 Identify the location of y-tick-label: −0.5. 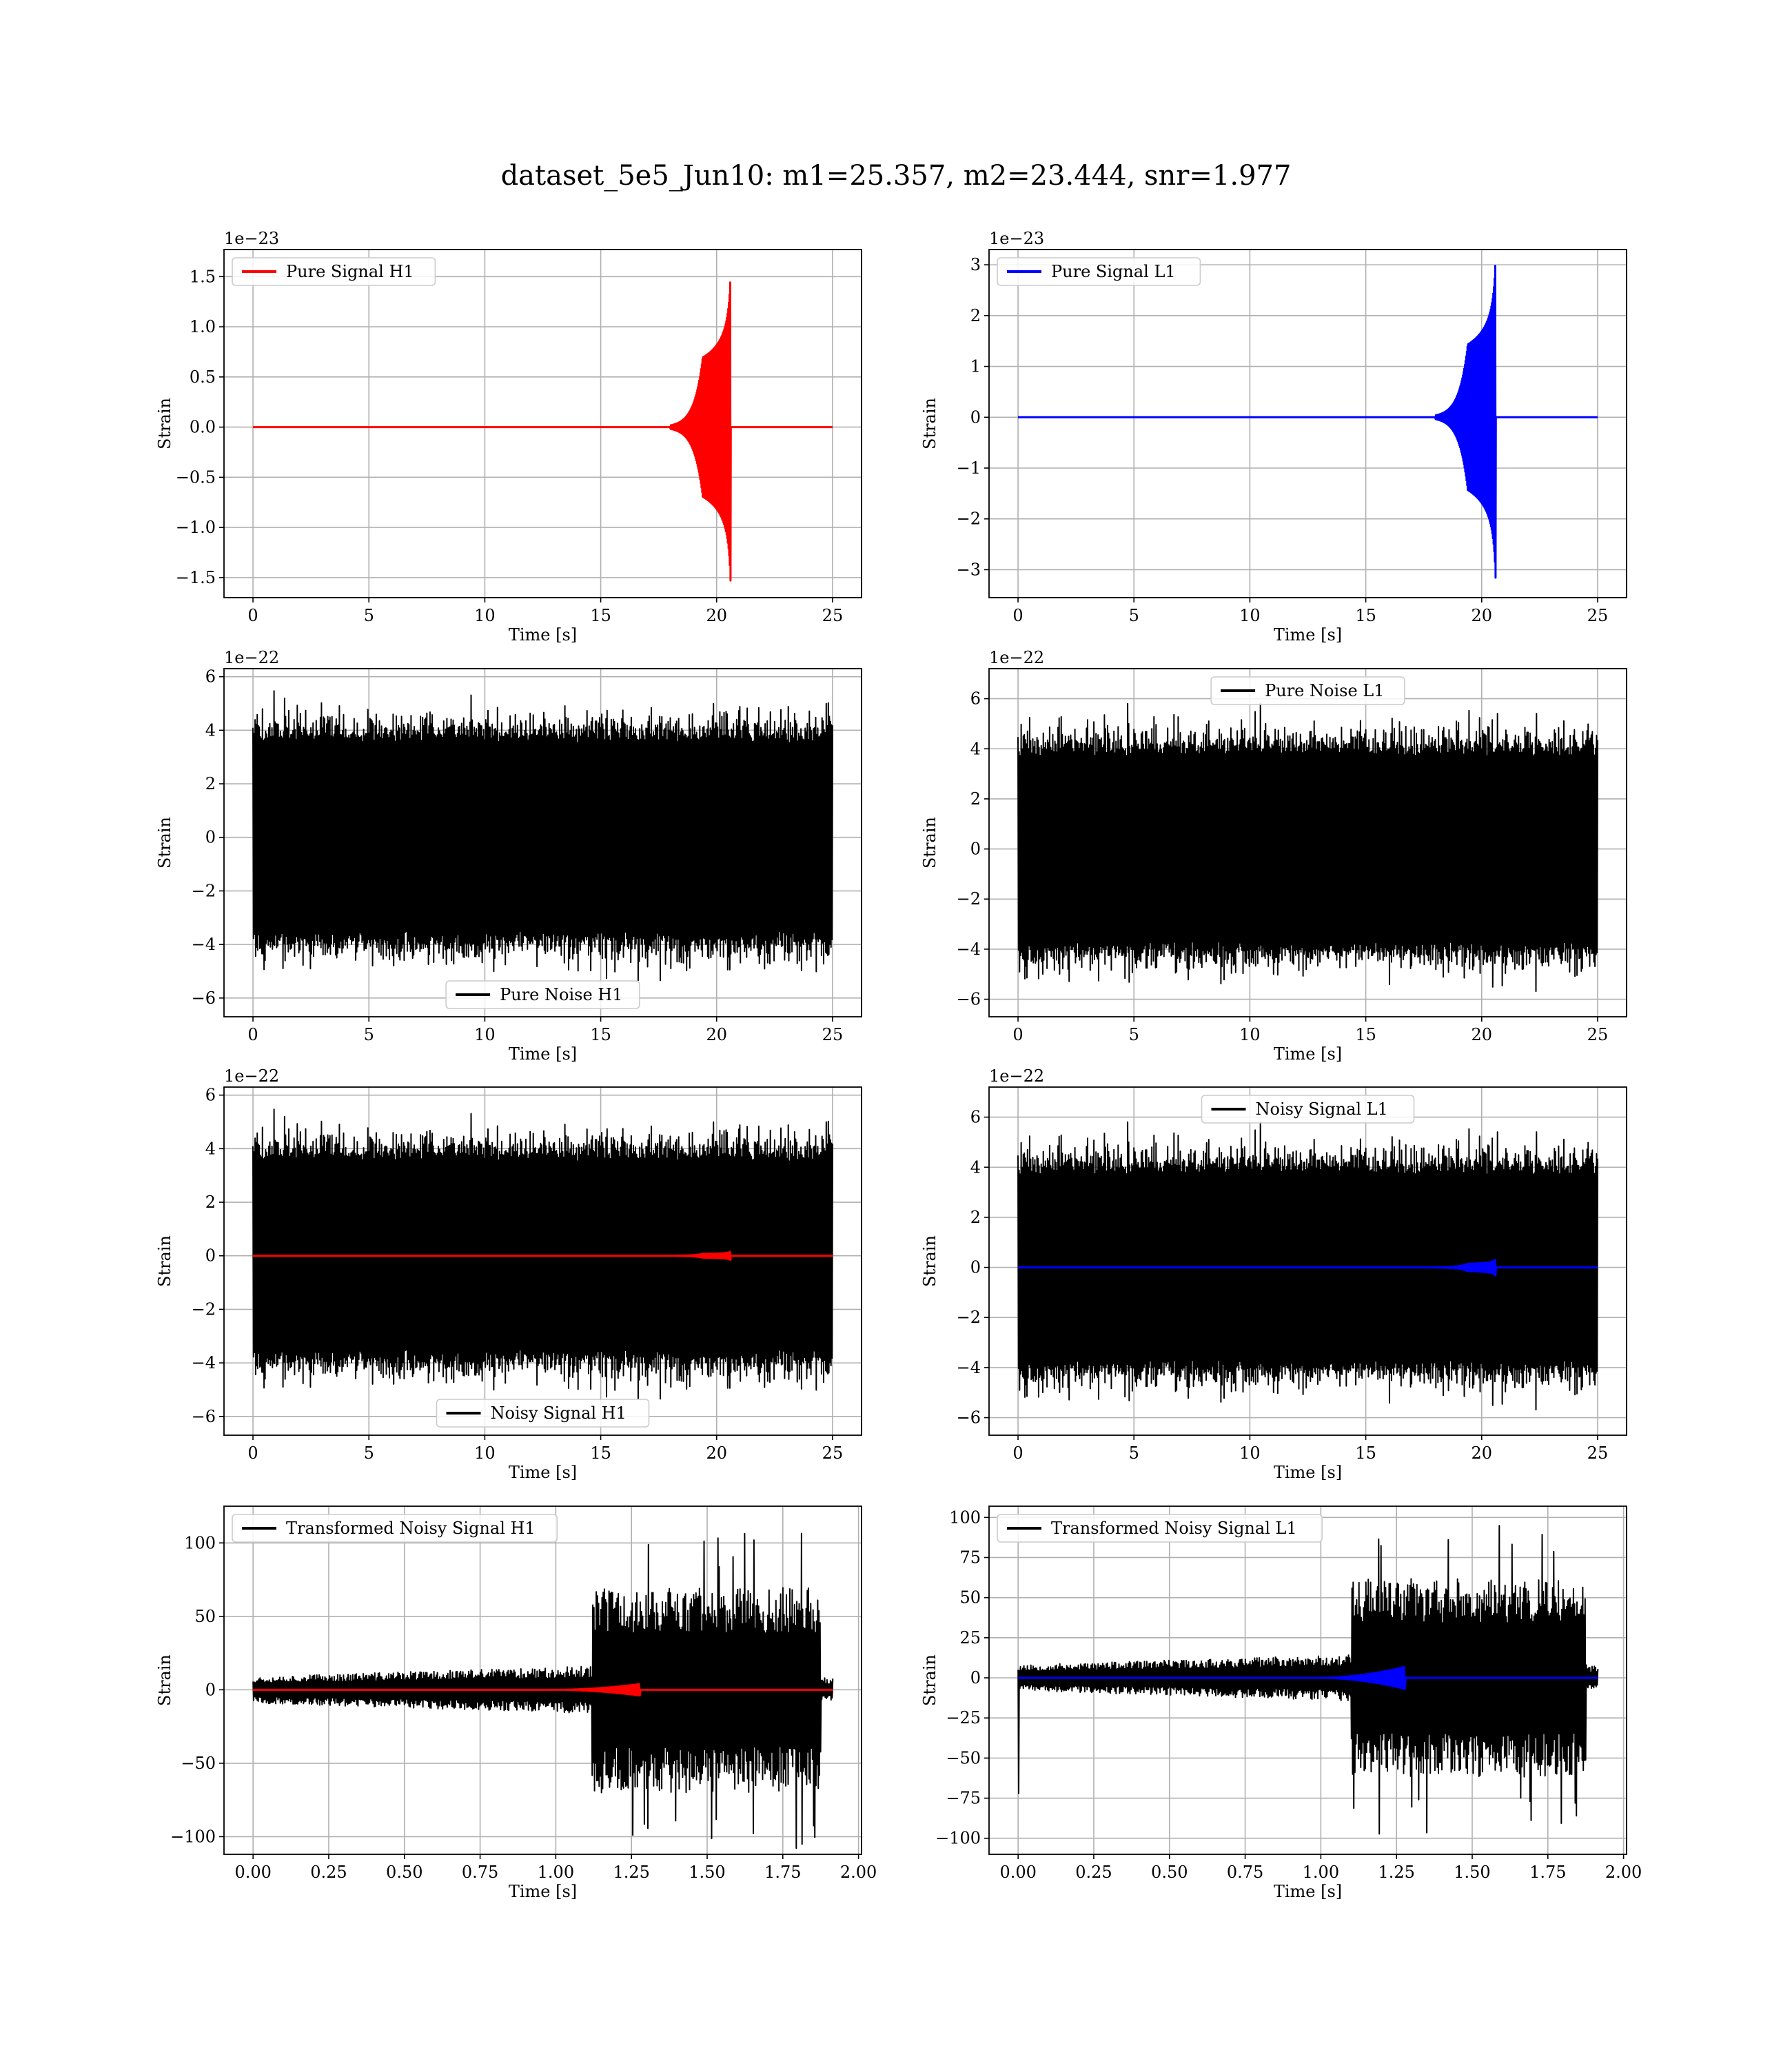
(196, 477).